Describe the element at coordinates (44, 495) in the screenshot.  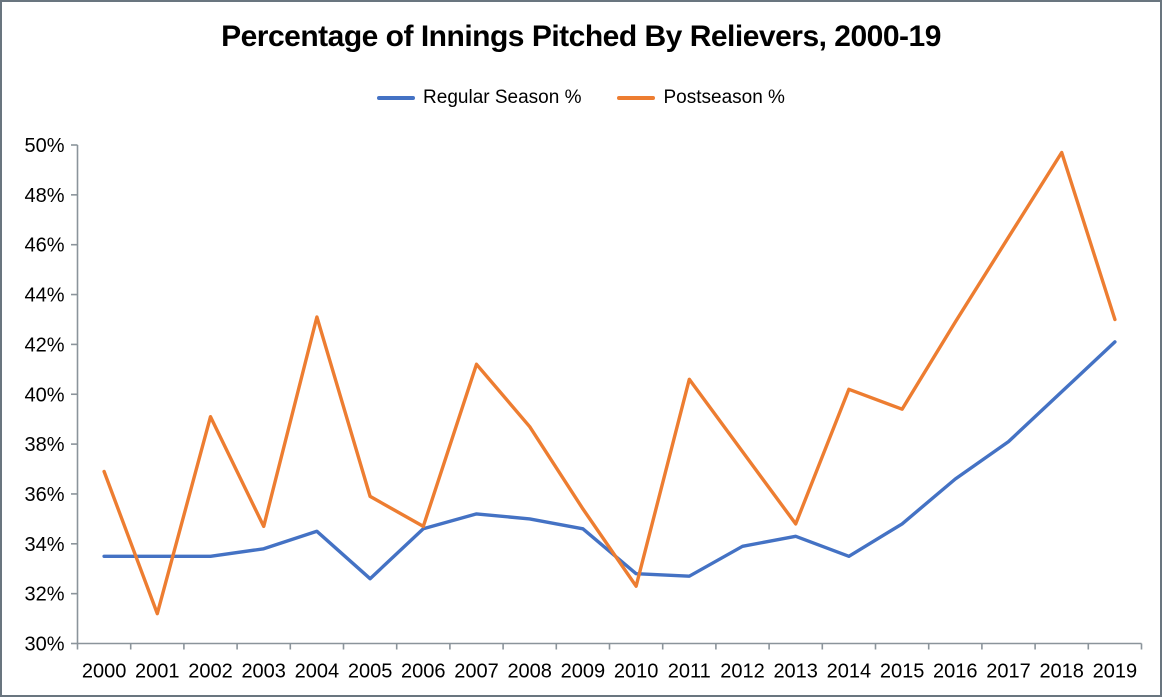
I see `y-tick-label: 36%` at that location.